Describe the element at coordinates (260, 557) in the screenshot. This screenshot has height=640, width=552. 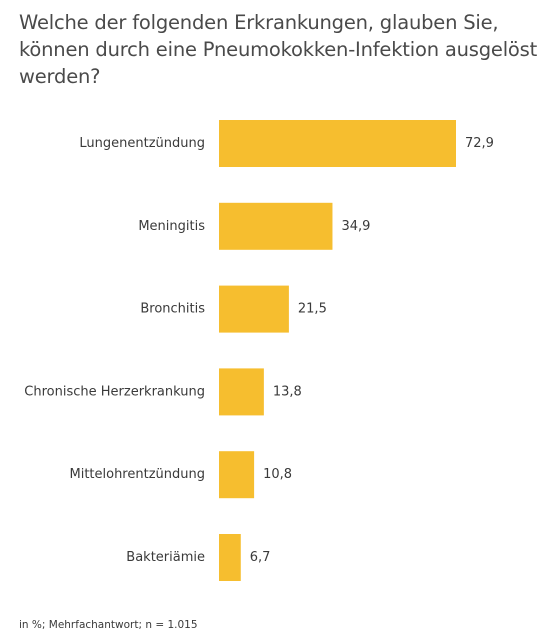
I see `value-label: 6,7` at that location.